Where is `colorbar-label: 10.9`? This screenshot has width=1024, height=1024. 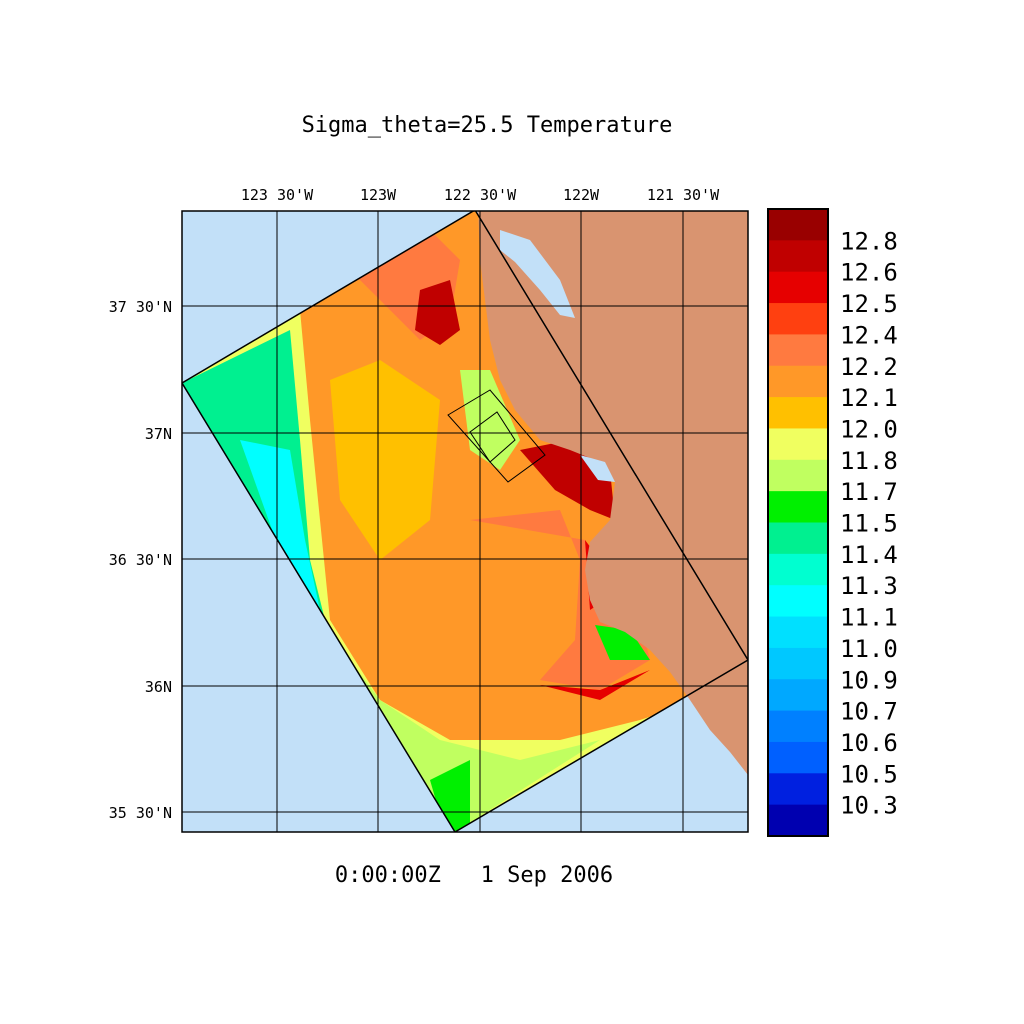
colorbar-label: 10.9 is located at coordinates (869, 680).